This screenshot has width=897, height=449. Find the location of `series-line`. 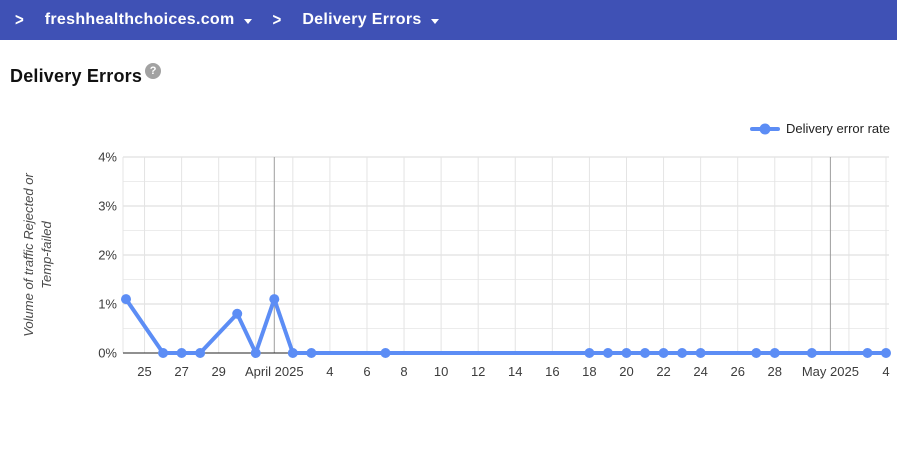

series-line is located at coordinates (506, 326).